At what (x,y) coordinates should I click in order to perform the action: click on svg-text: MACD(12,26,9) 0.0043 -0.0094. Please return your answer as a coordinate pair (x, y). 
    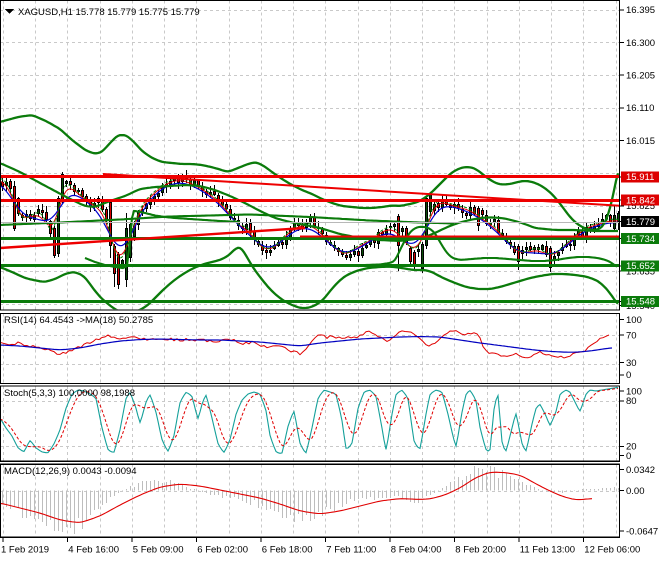
    Looking at the image, I should click on (70, 471).